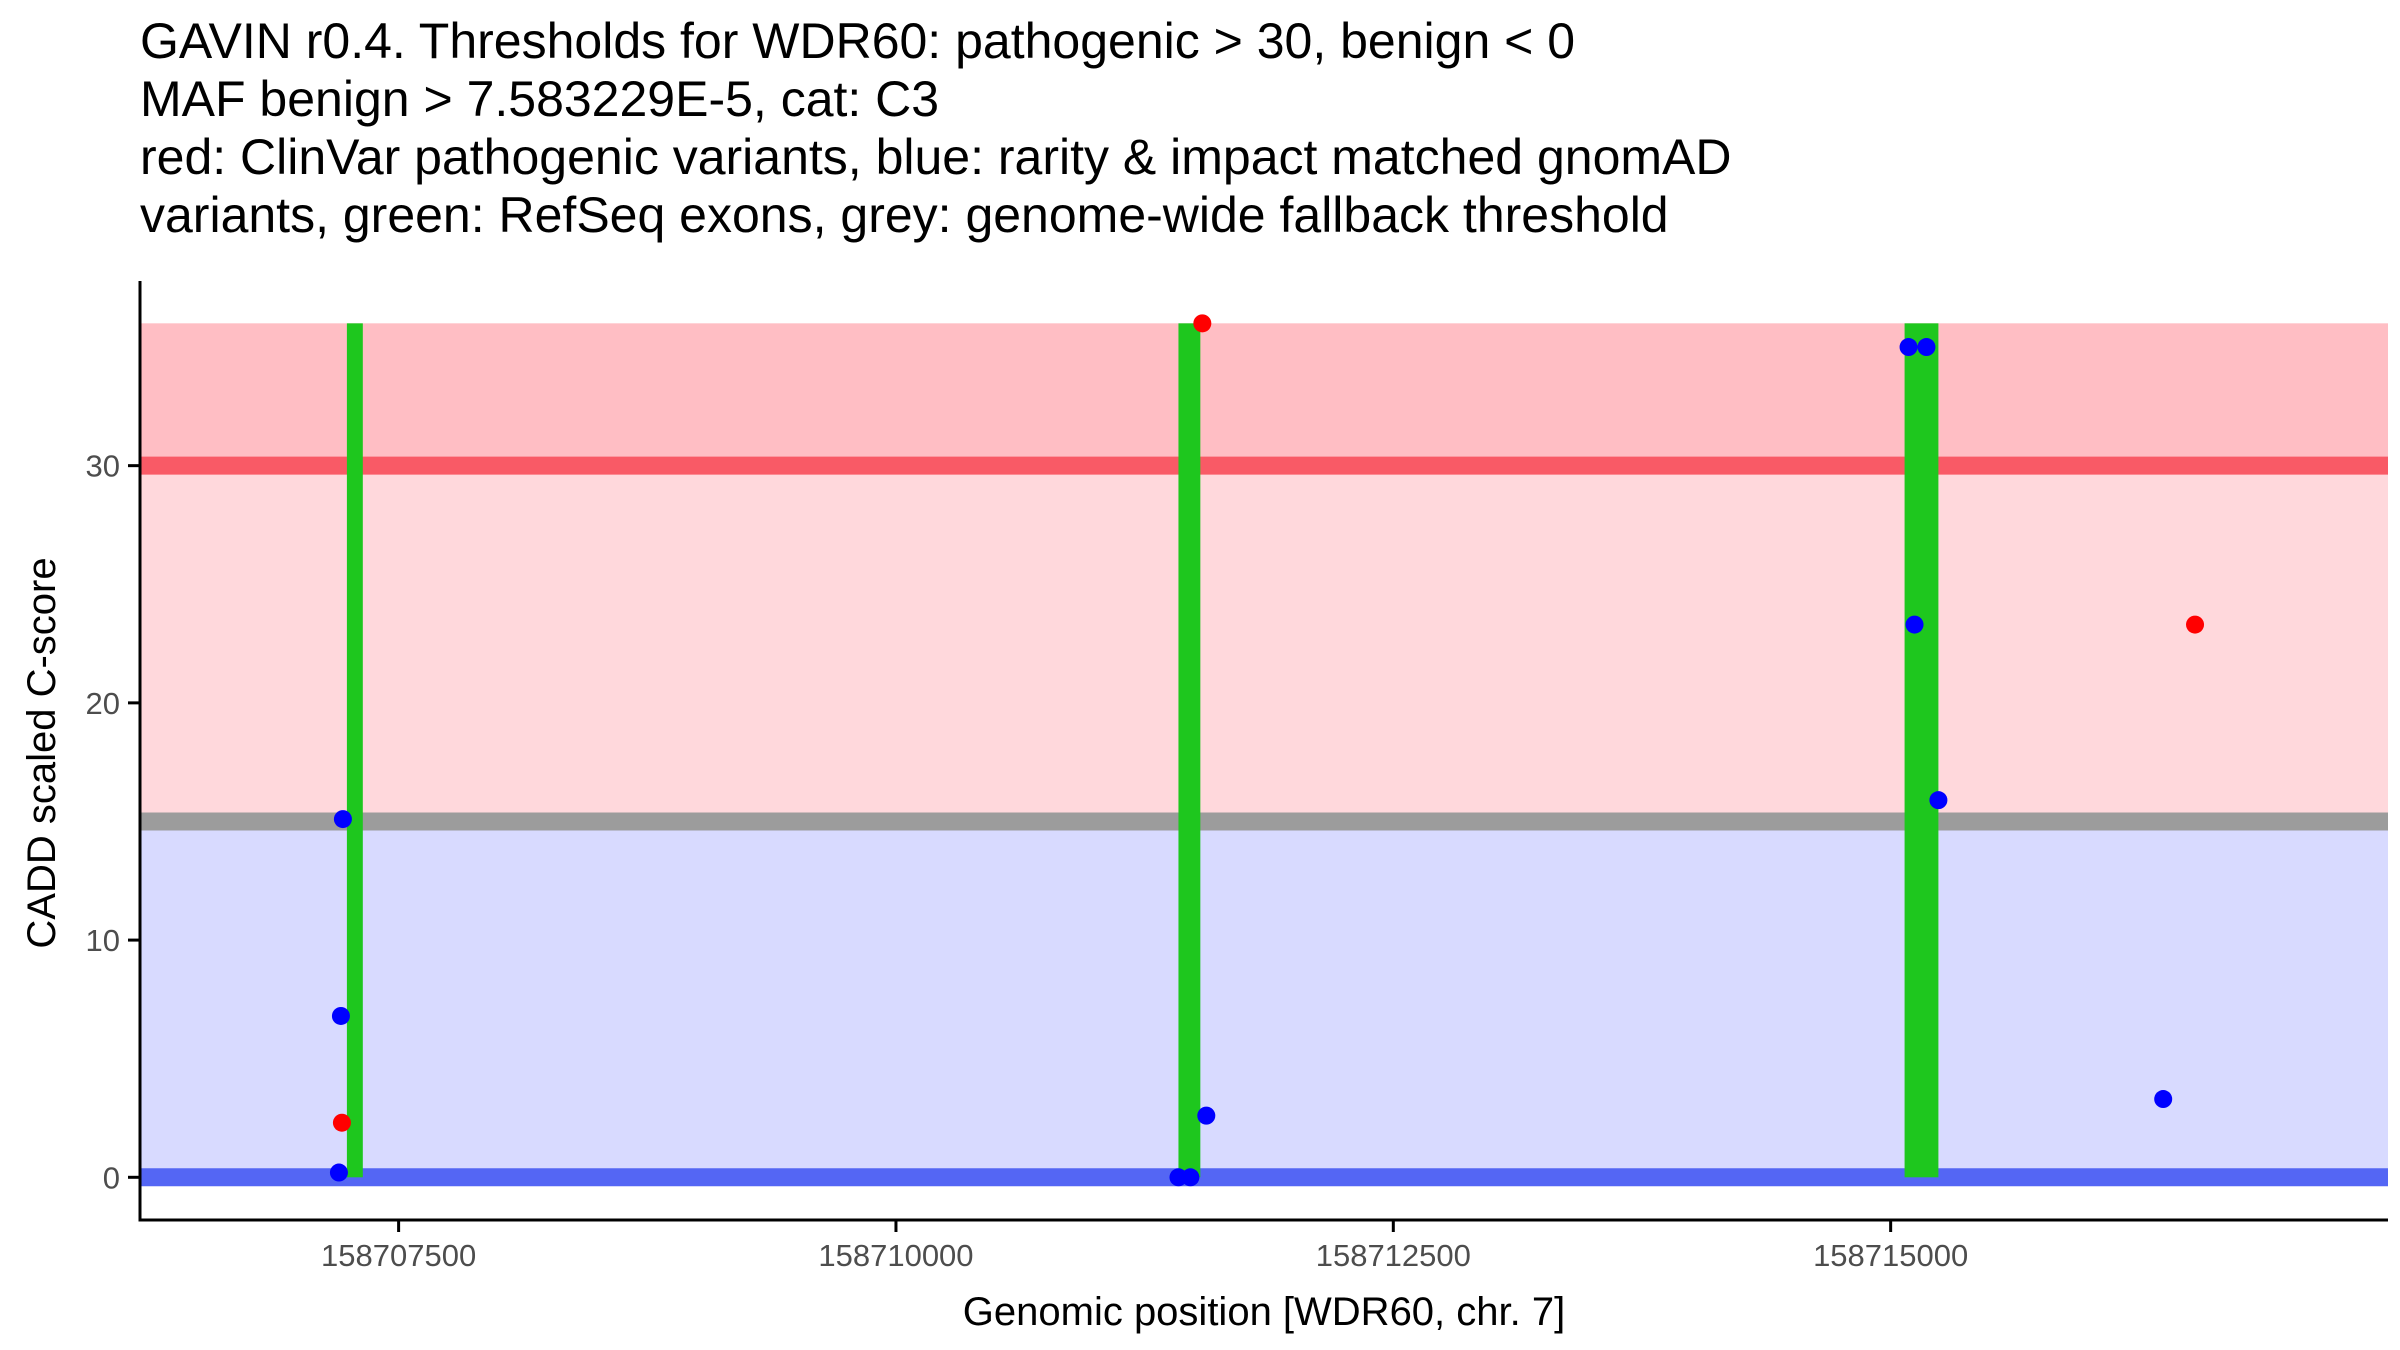  Describe the element at coordinates (1890, 1255) in the screenshot. I see `x-tick-label-158715000: 158715000` at that location.